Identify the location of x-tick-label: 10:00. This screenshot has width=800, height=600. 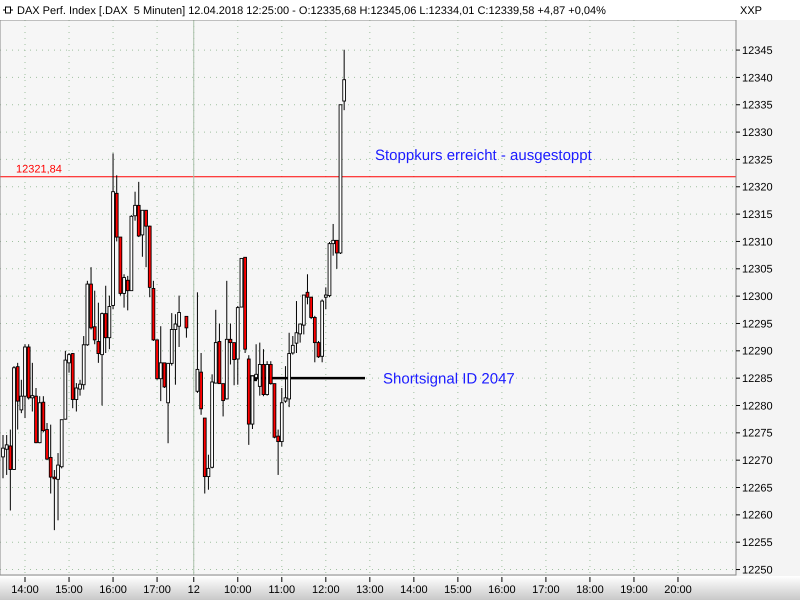
(238, 590).